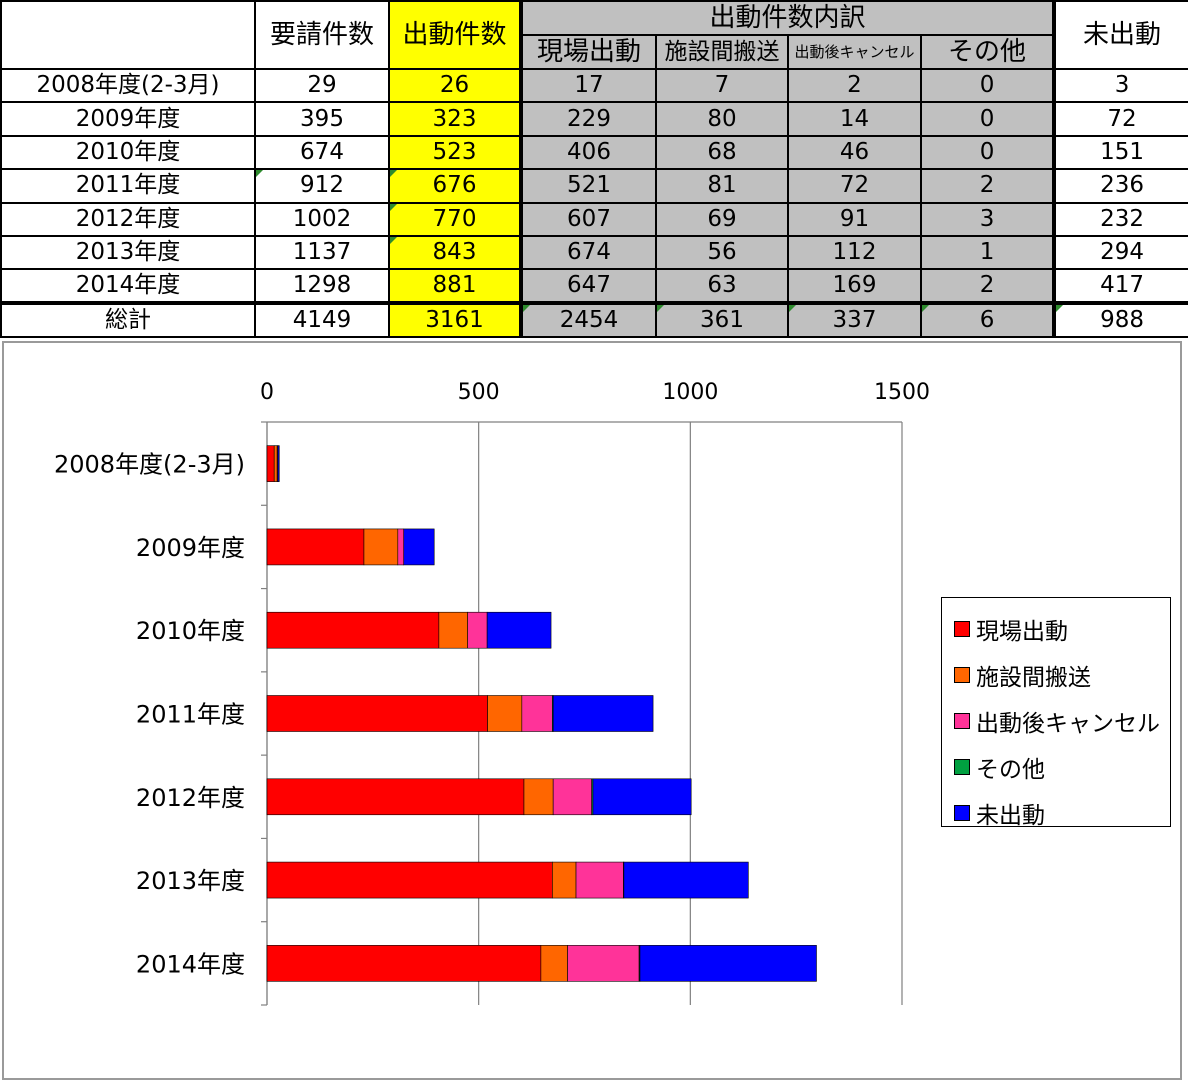  Describe the element at coordinates (1120, 86) in the screenshot. I see `cell-not-dispatched: 3` at that location.